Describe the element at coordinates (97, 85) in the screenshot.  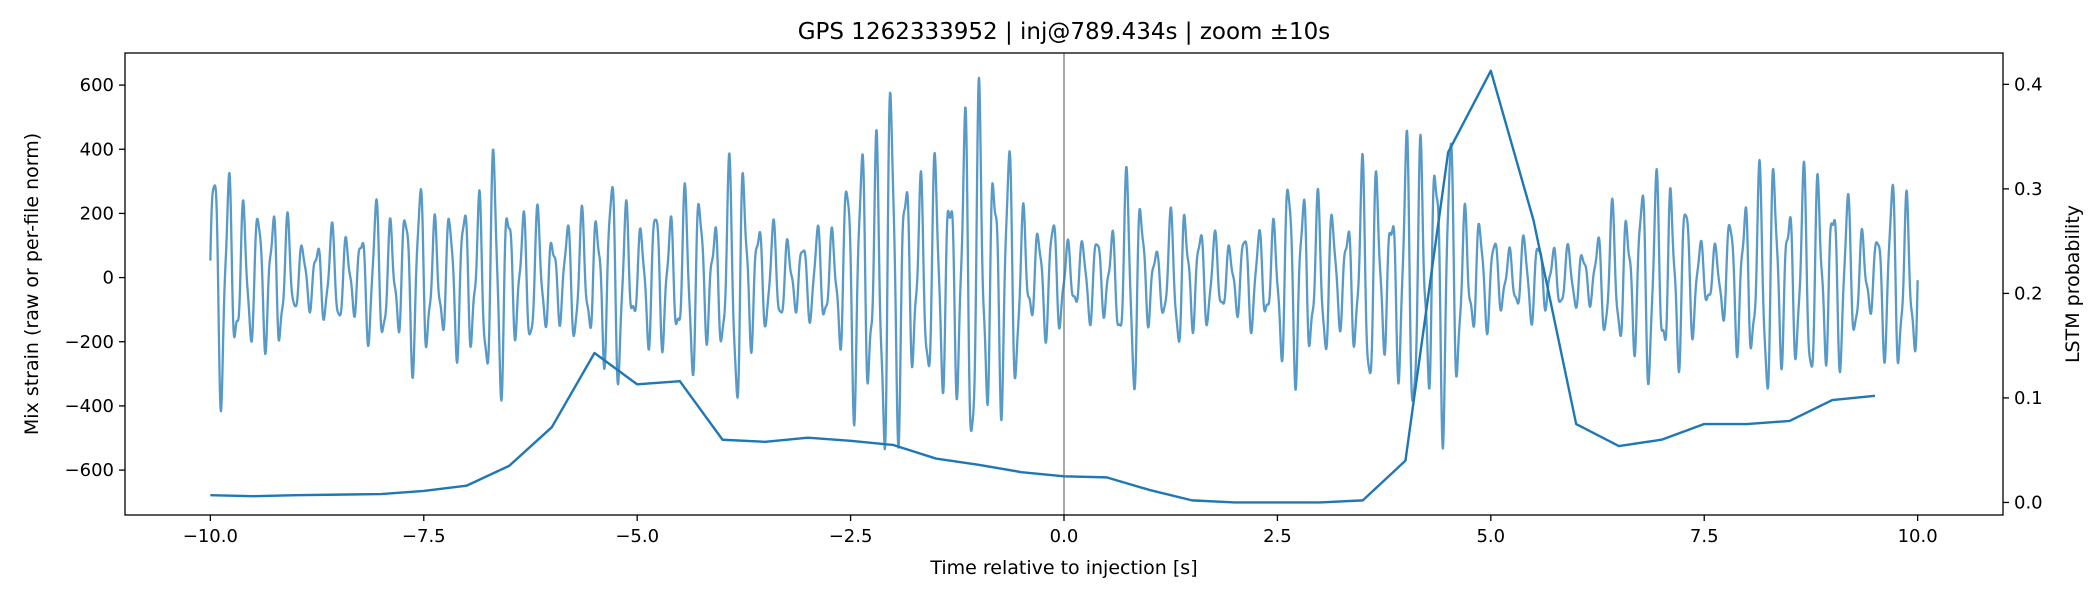
I see `y-left-tick-label: 600` at that location.